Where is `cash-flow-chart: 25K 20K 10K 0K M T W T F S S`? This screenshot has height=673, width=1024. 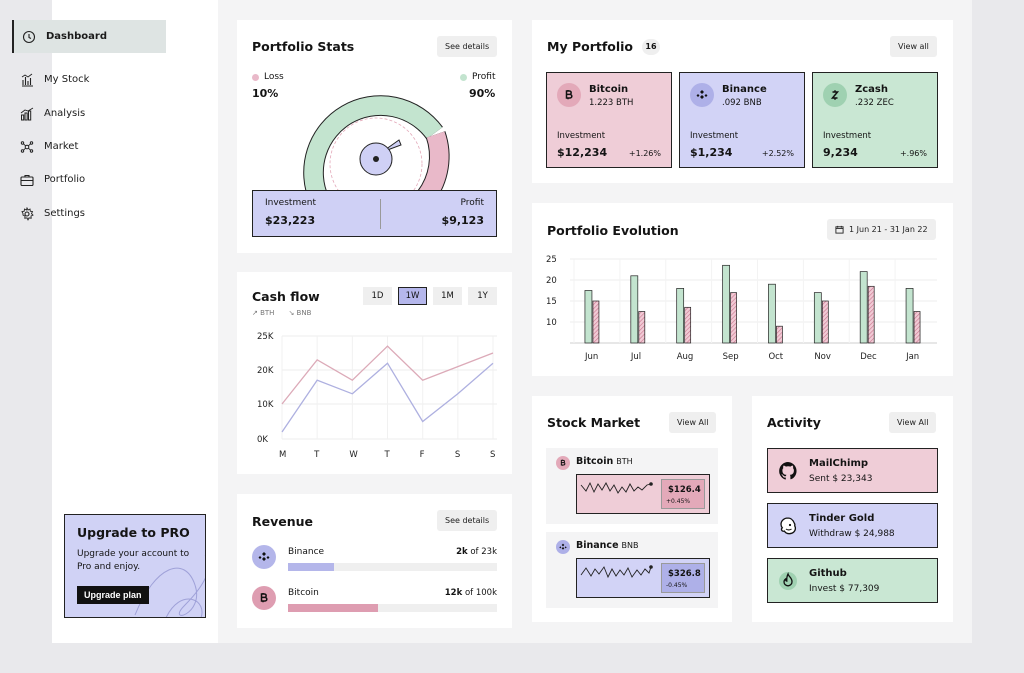
cash-flow-chart: 25K 20K 10K 0K M T W T F S S is located at coordinates (377, 396).